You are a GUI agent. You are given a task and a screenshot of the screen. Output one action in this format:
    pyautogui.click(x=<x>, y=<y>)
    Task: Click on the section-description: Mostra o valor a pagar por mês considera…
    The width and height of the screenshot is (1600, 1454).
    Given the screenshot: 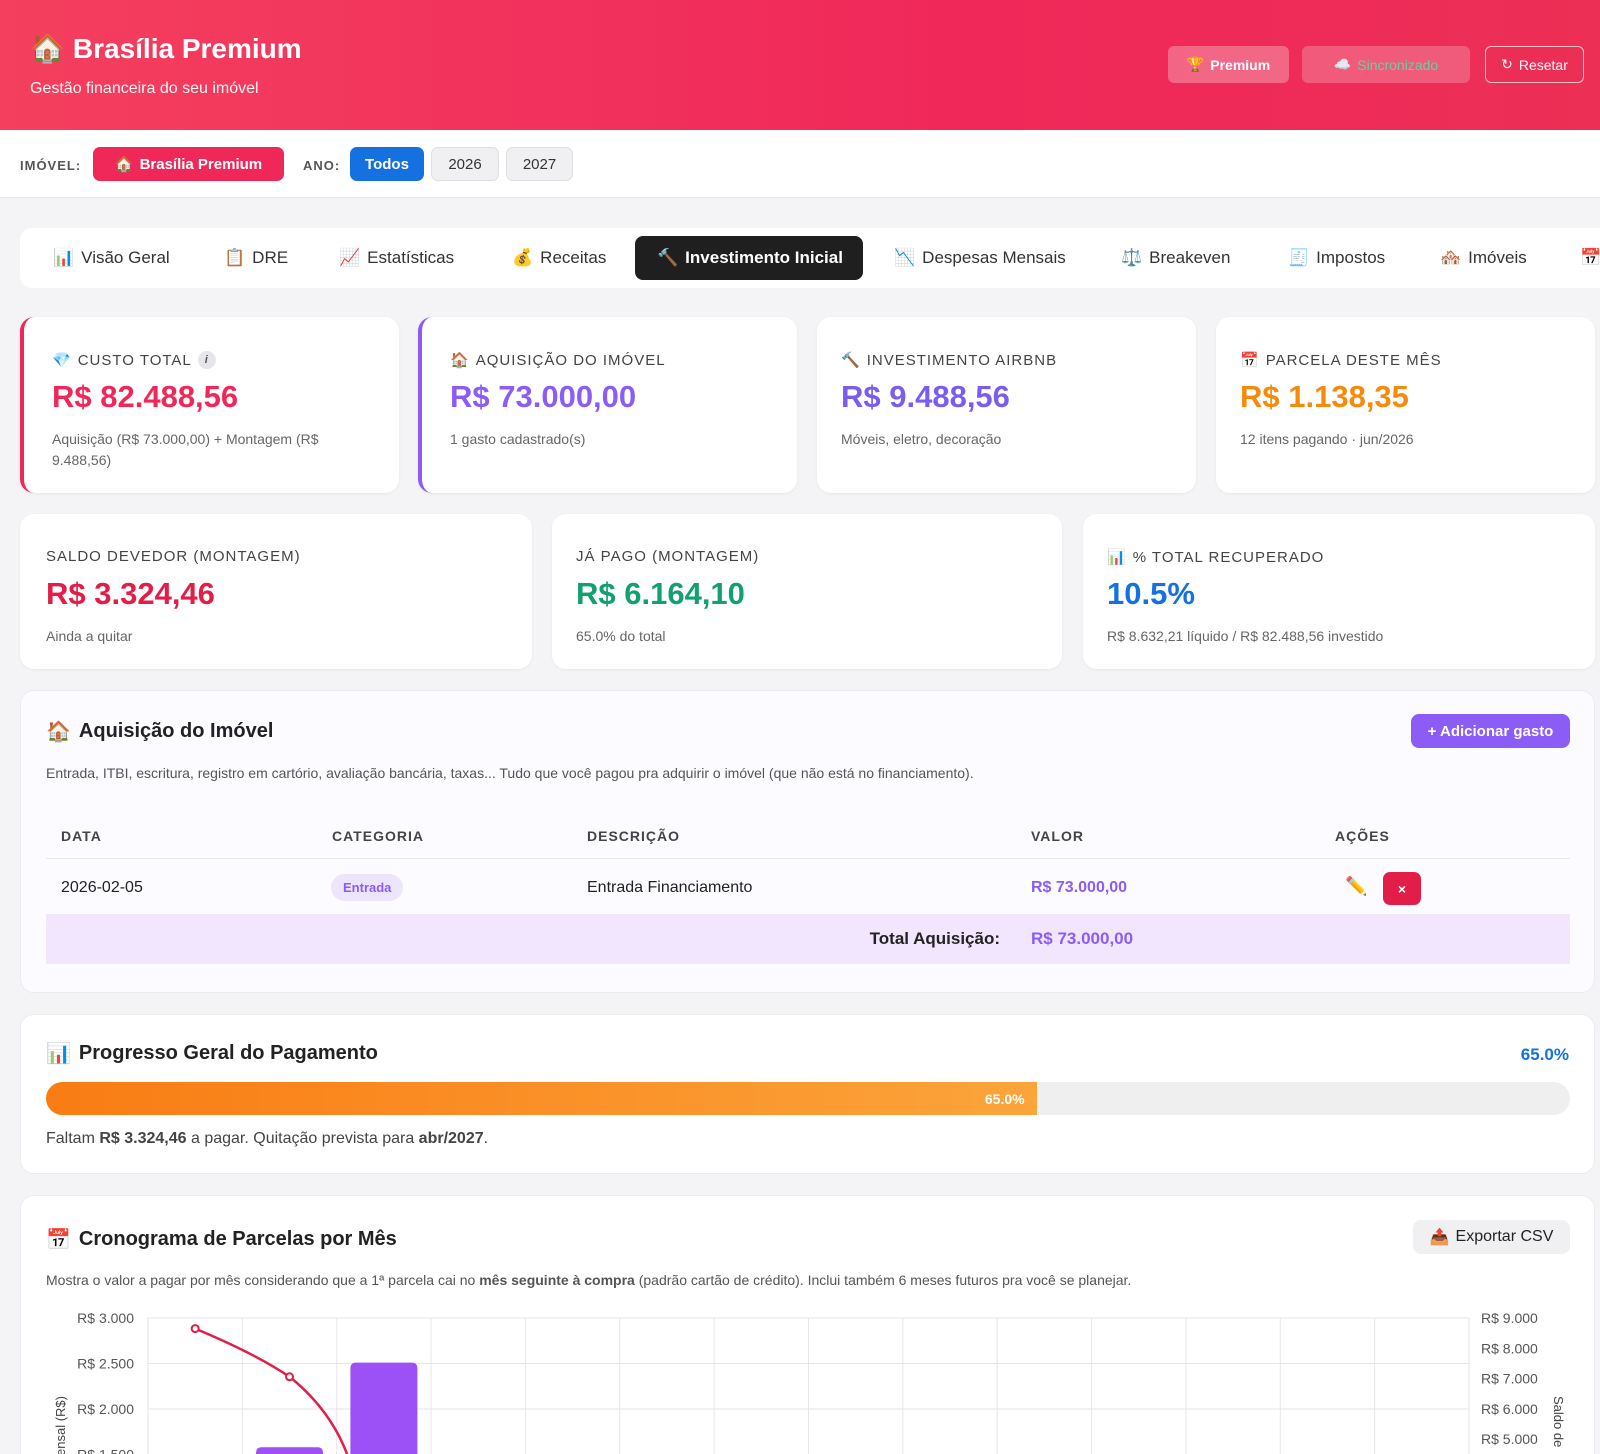 What is the action you would take?
    pyautogui.click(x=588, y=1280)
    